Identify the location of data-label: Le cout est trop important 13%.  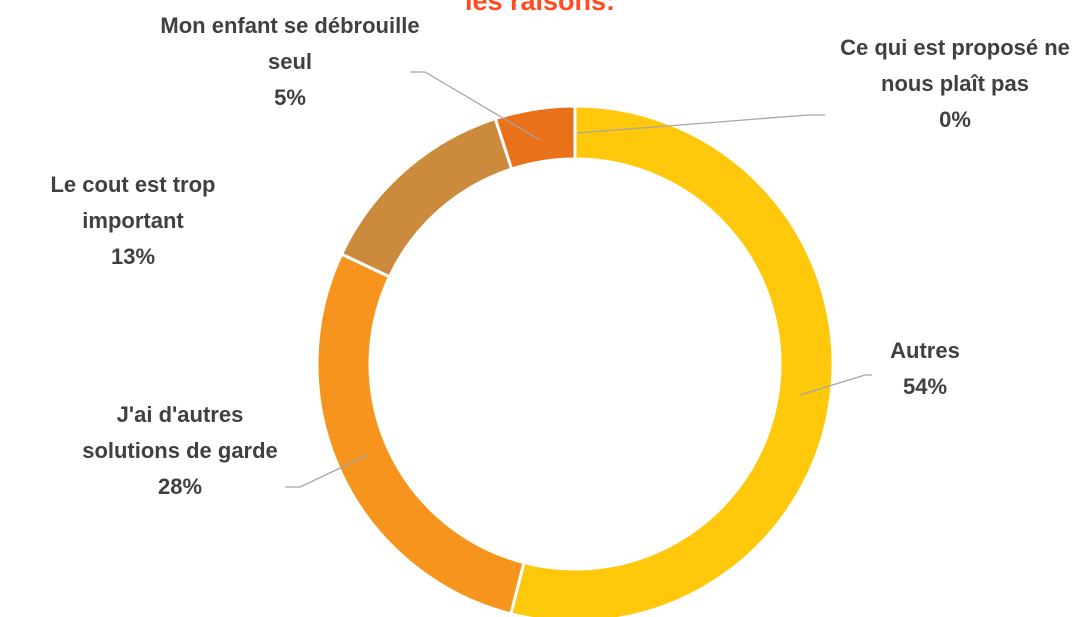
(133, 221).